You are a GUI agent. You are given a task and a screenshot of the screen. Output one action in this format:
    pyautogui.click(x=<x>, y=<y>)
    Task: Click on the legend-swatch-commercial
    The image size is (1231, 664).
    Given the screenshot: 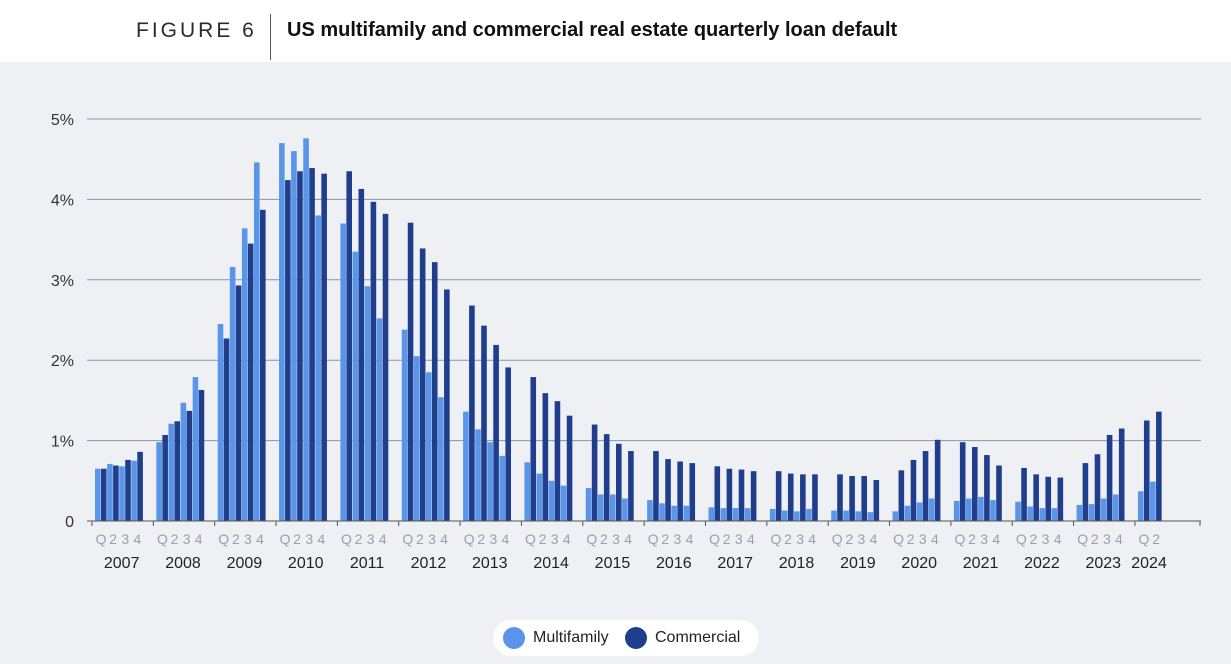 What is the action you would take?
    pyautogui.click(x=636, y=638)
    